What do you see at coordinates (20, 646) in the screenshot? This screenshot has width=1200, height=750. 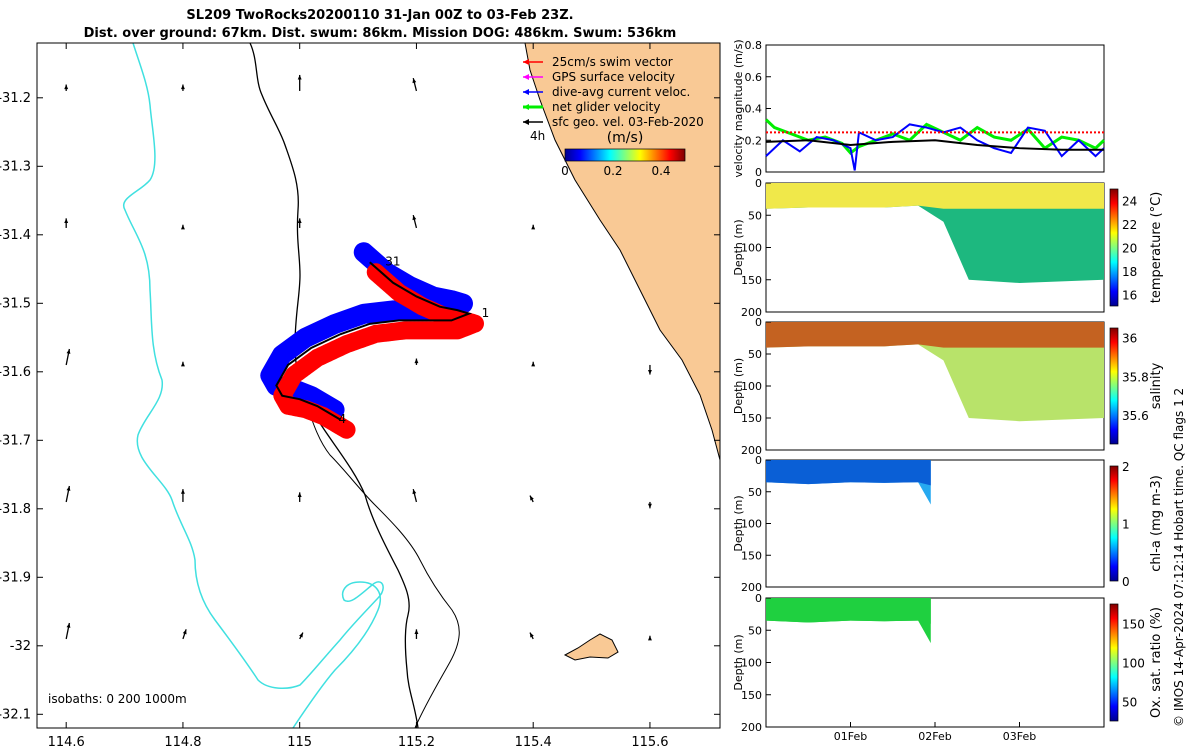 I see `map-y-tick-label: -32` at bounding box center [20, 646].